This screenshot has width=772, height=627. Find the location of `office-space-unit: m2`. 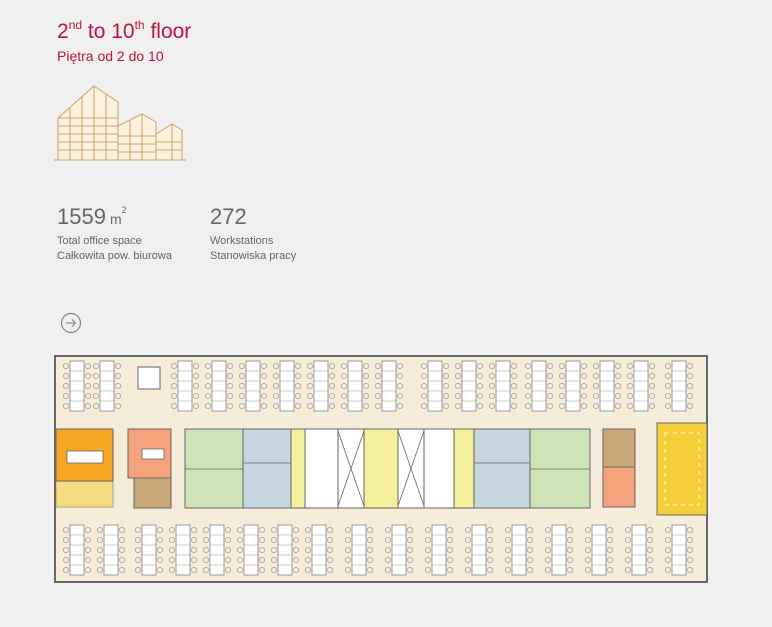

office-space-unit: m2 is located at coordinates (118, 216).